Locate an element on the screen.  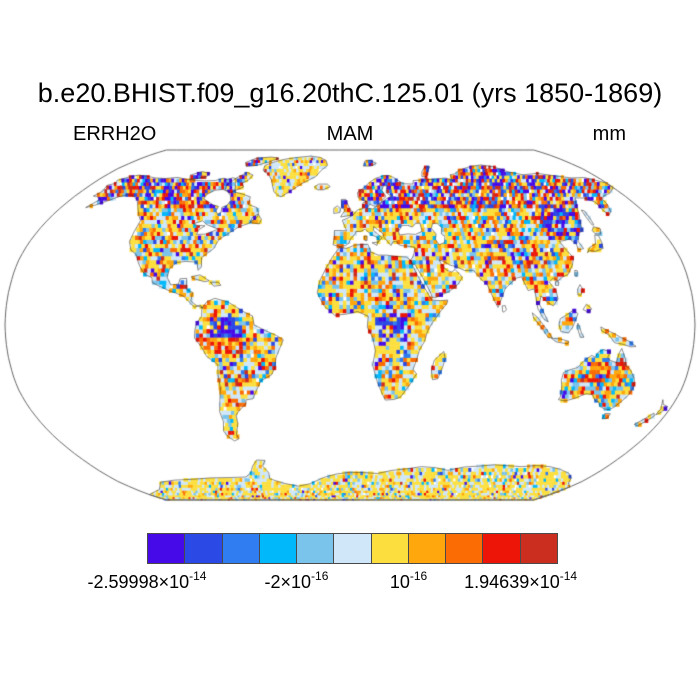
colorbar-tick-label: -2×10⁻¹⁶ is located at coordinates (296, 580).